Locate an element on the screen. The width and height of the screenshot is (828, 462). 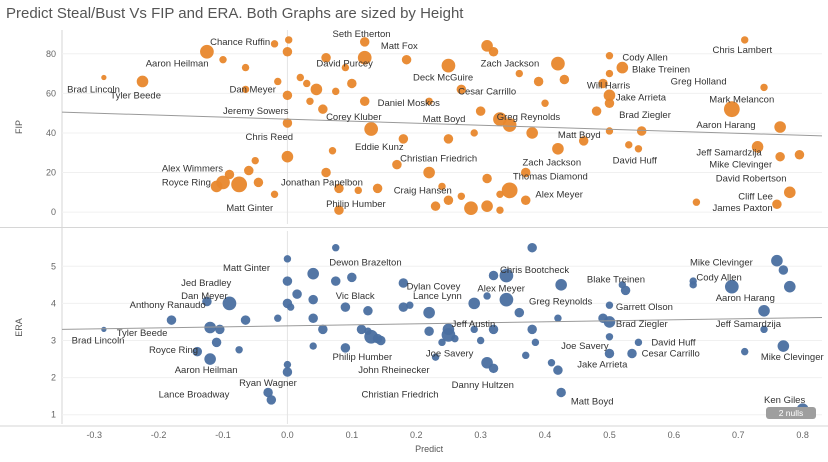
point-label: Tyler Beede is located at coordinates (135, 95).